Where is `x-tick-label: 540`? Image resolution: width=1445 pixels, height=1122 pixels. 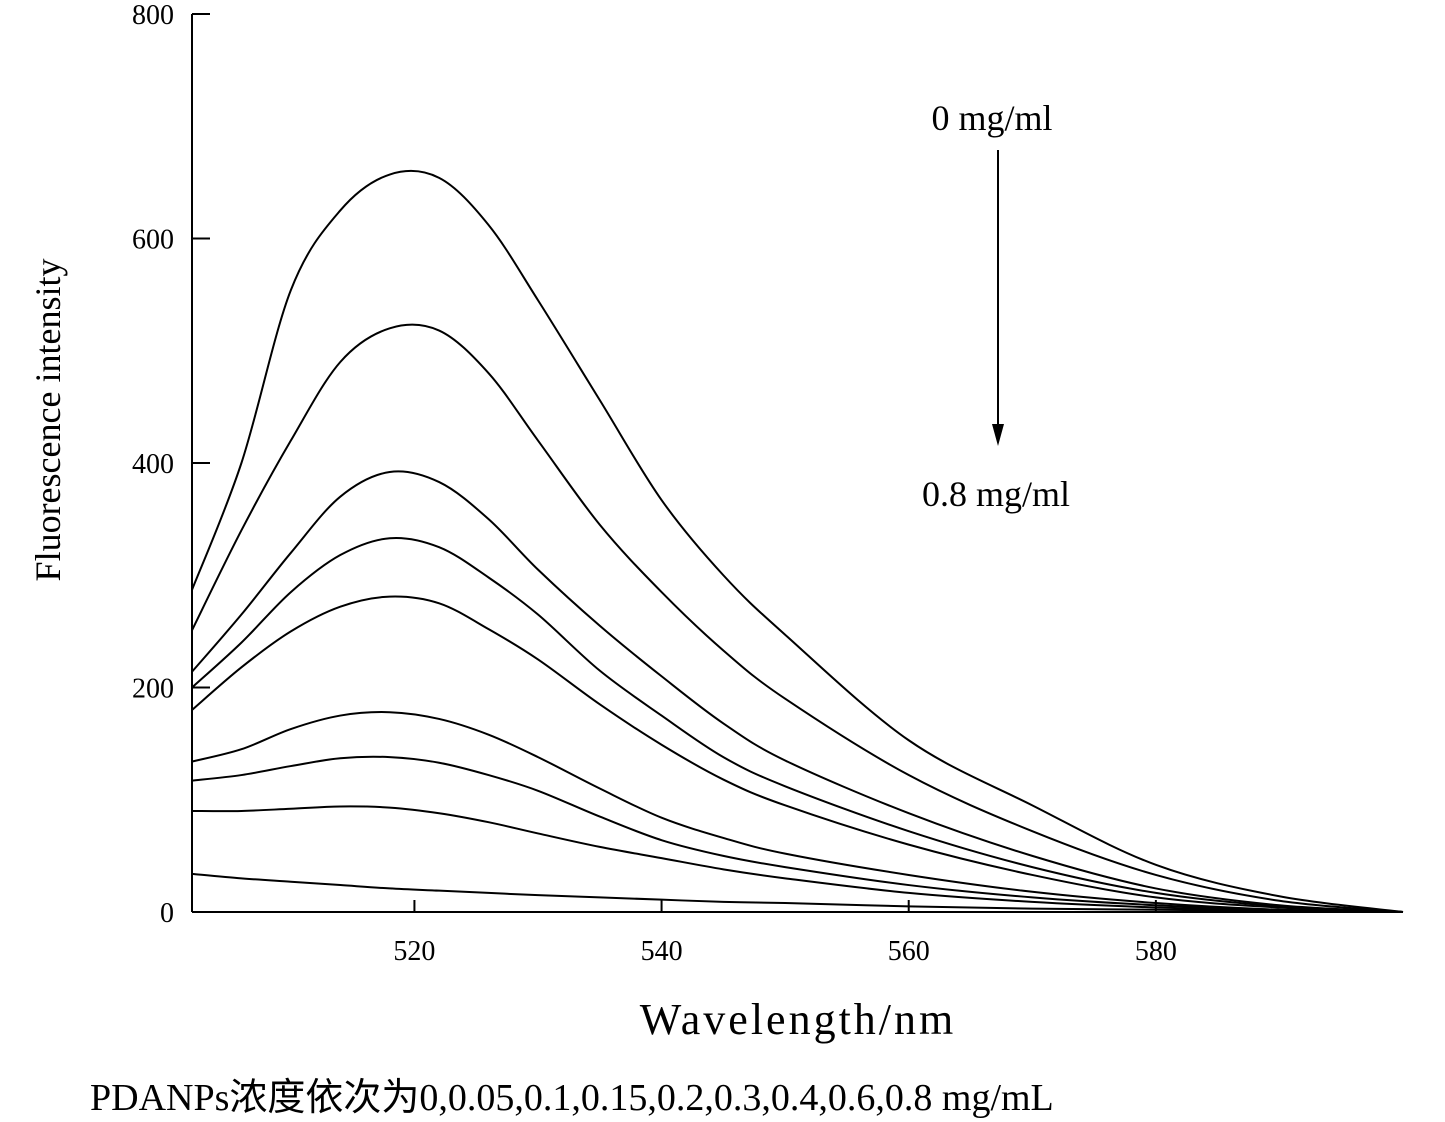
x-tick-label: 540 is located at coordinates (662, 951).